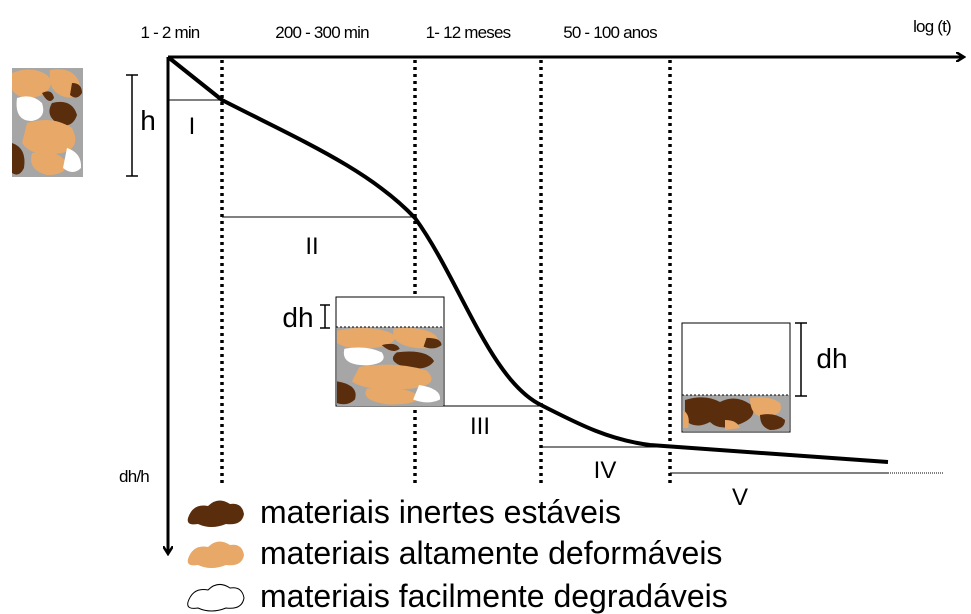 Image resolution: width=971 pixels, height=614 pixels. I want to click on time-label: 50 - 100 anos, so click(610, 32).